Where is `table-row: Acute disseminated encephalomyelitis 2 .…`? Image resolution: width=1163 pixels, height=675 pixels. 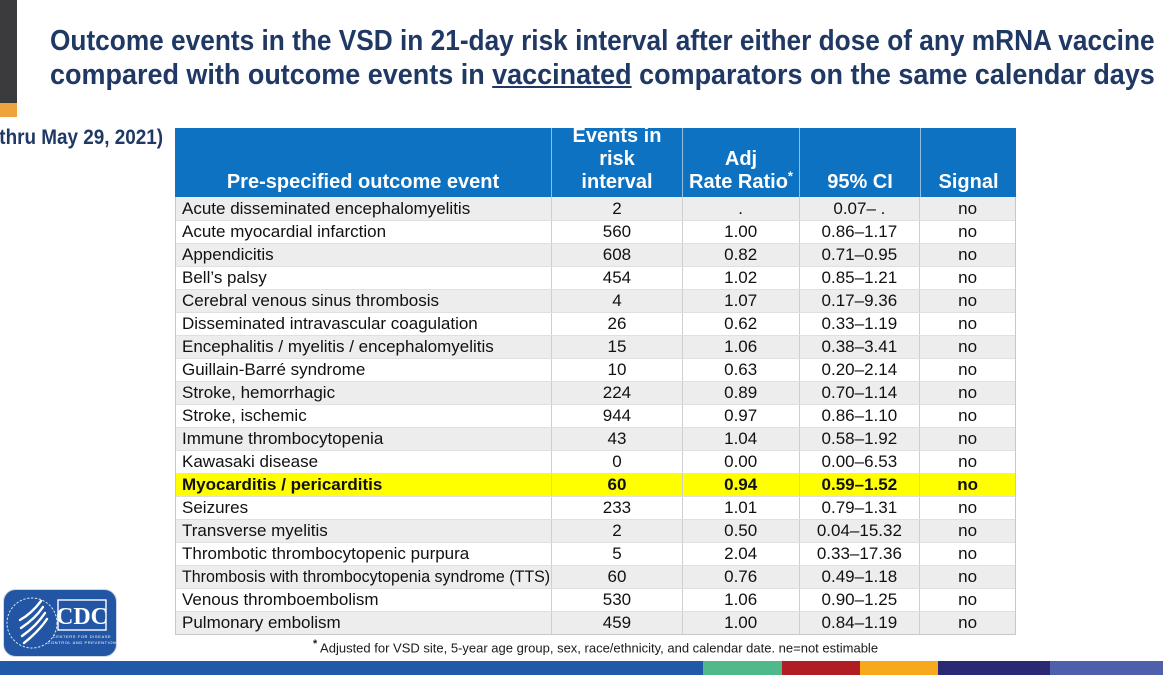 table-row: Acute disseminated encephalomyelitis 2 .… is located at coordinates (595, 208).